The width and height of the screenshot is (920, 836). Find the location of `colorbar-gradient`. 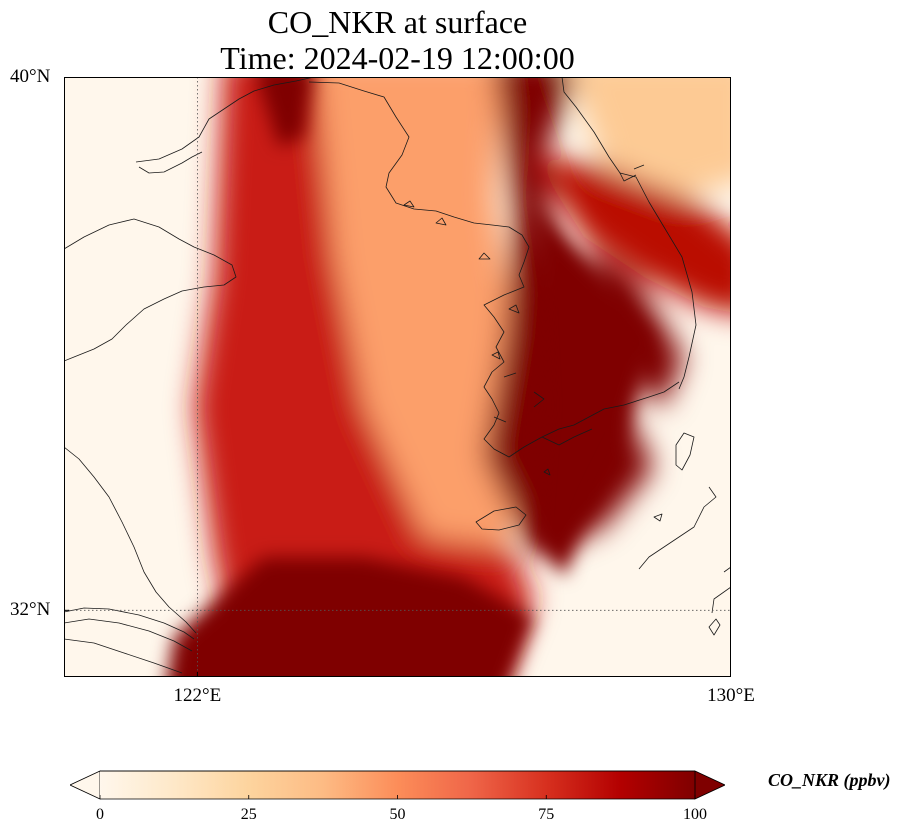

colorbar-gradient is located at coordinates (397, 785).